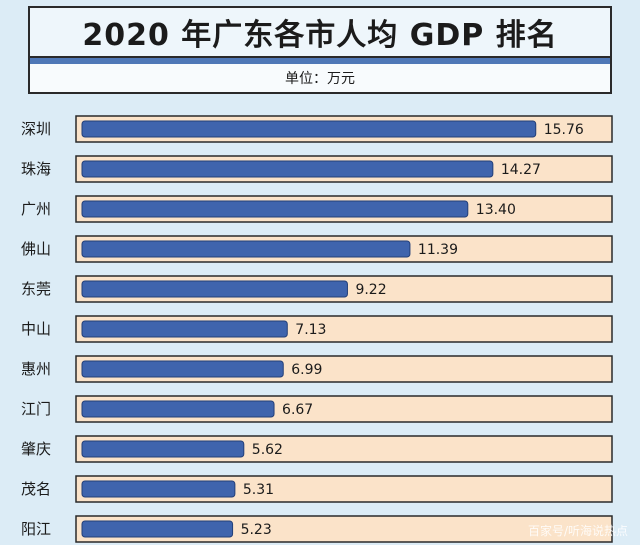  I want to click on category-label: 深圳, so click(36, 129).